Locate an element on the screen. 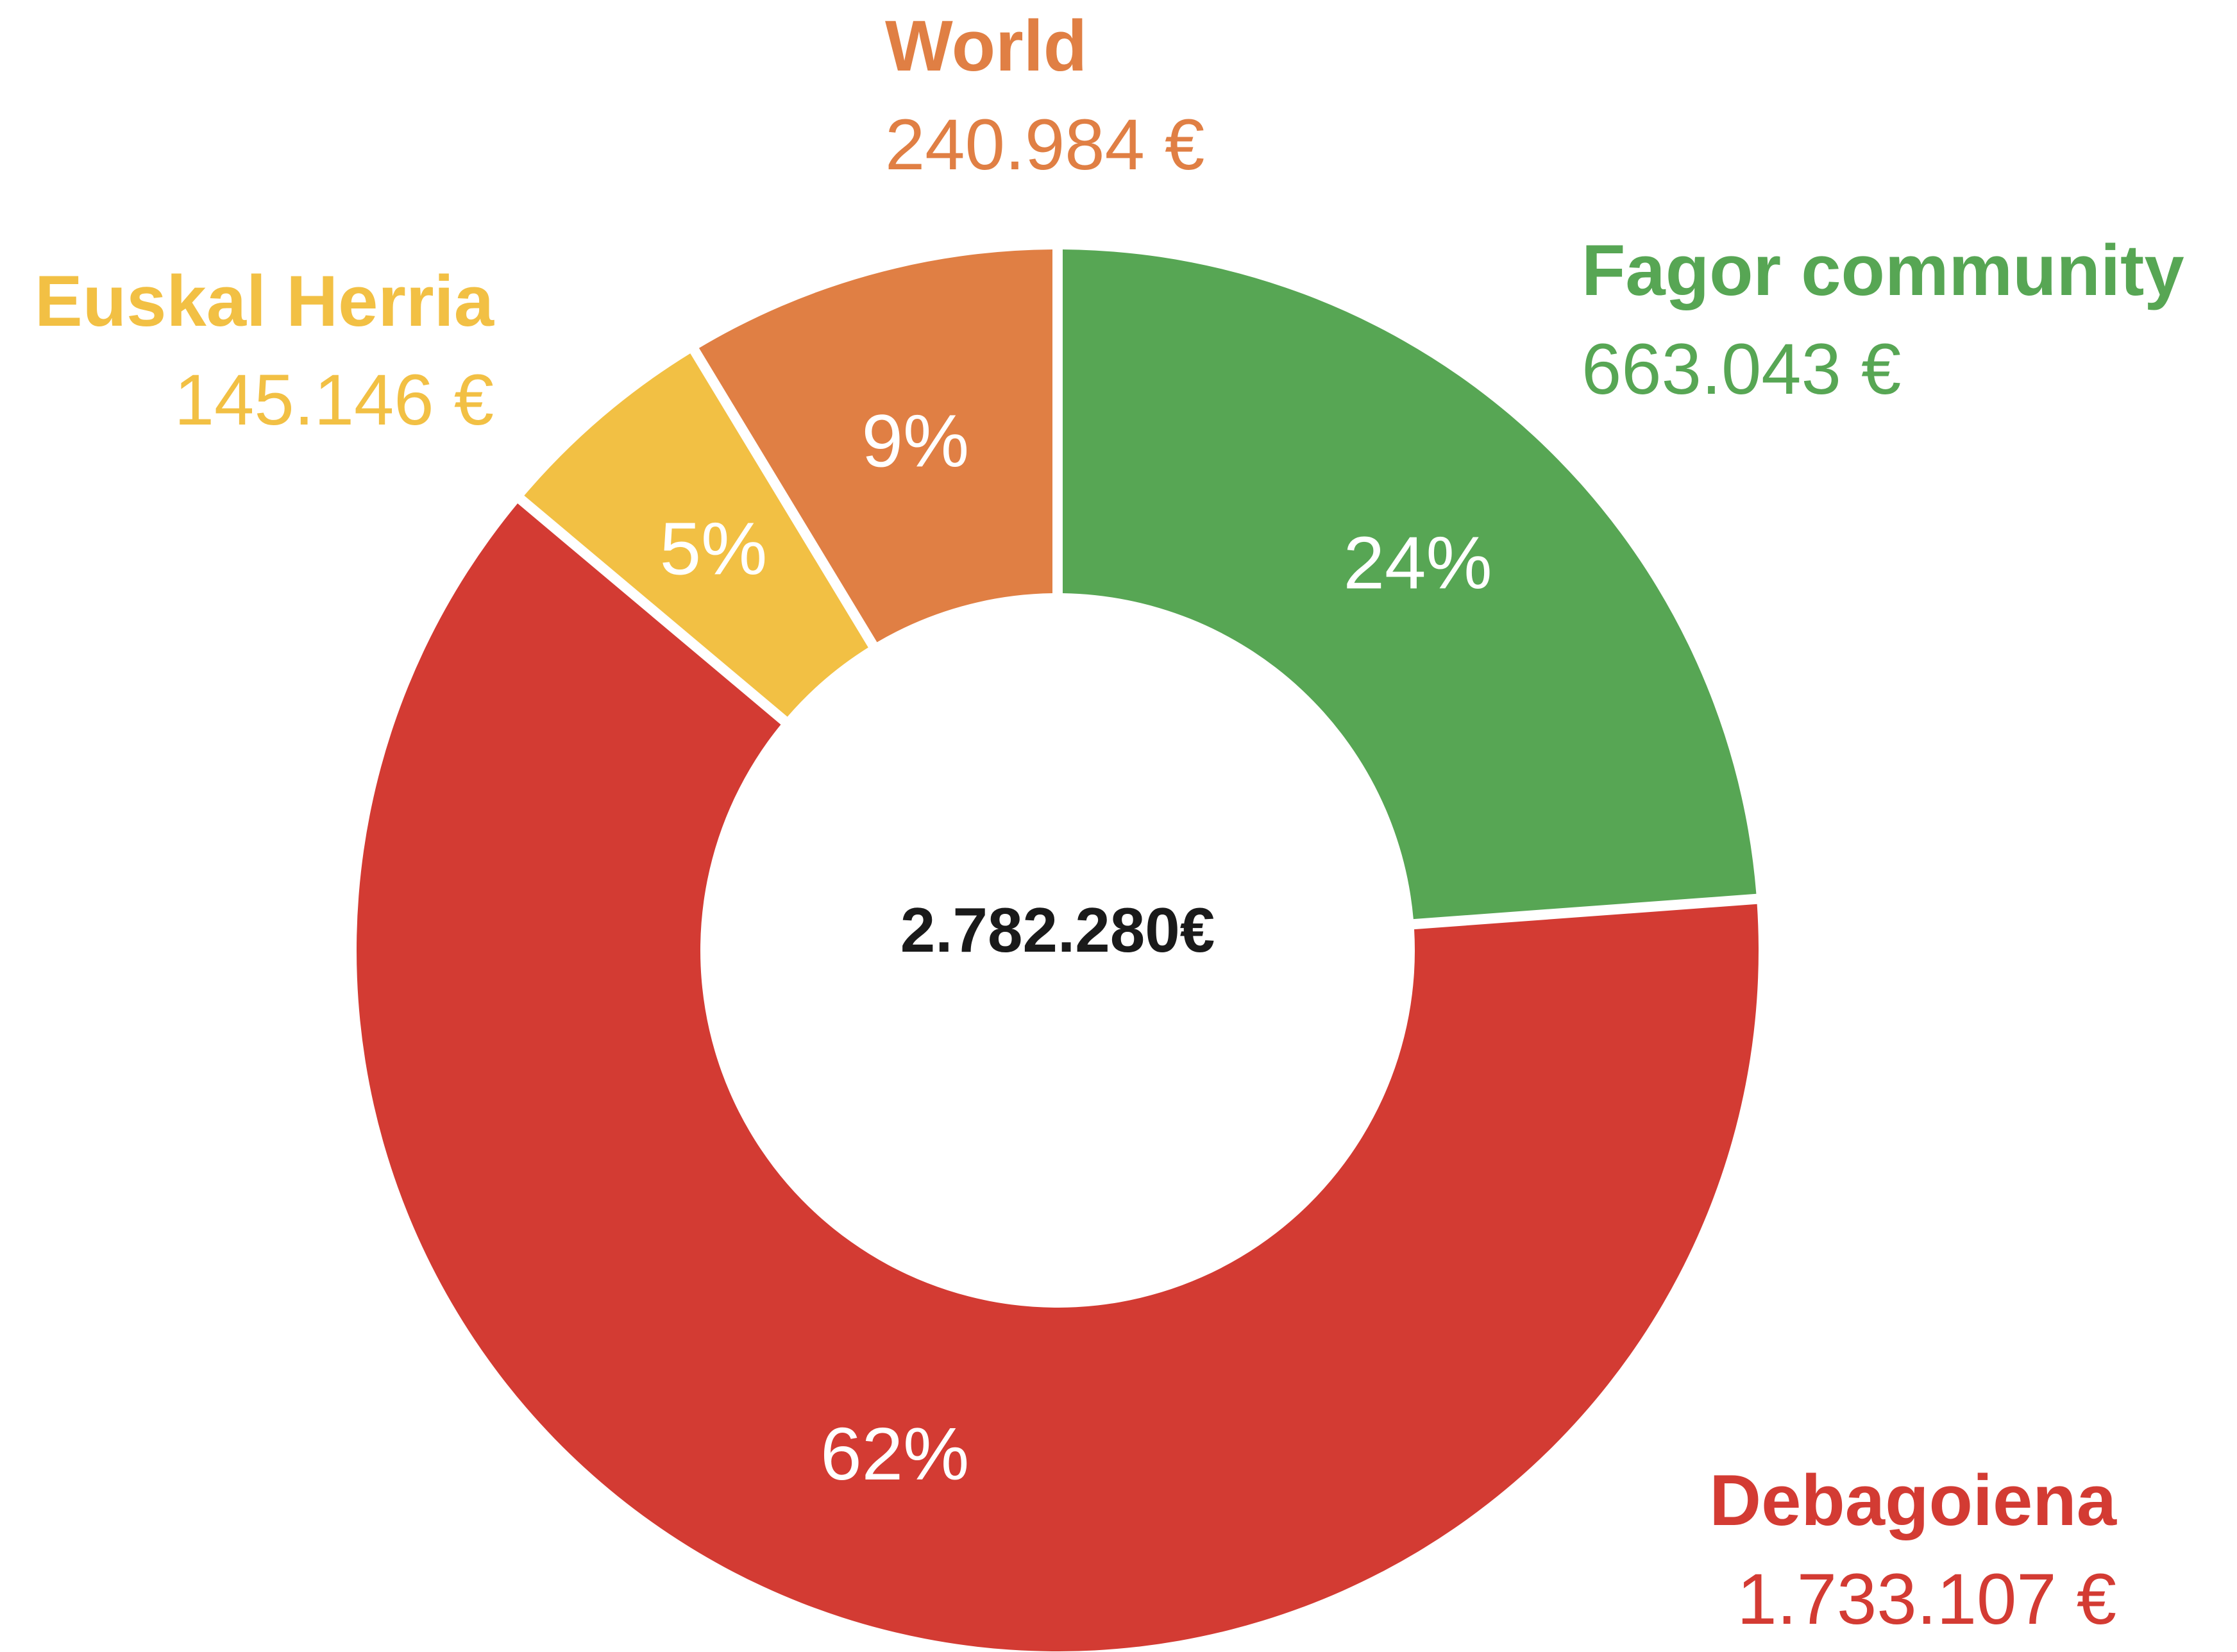  label-world: World 240.984 € is located at coordinates (1044, 95).